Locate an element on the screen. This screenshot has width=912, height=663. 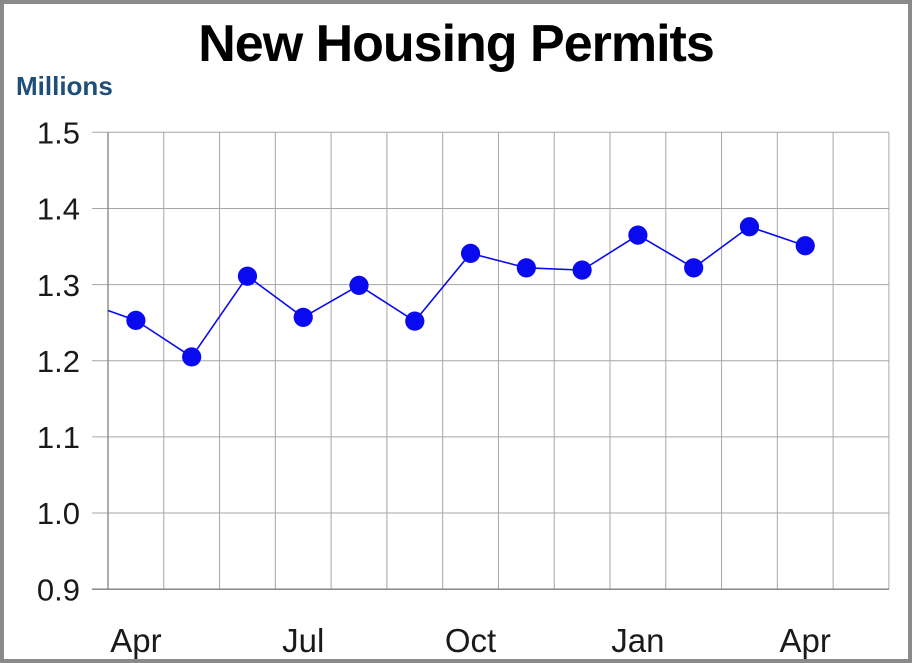
y-tick-label: 1.1 is located at coordinates (58, 437).